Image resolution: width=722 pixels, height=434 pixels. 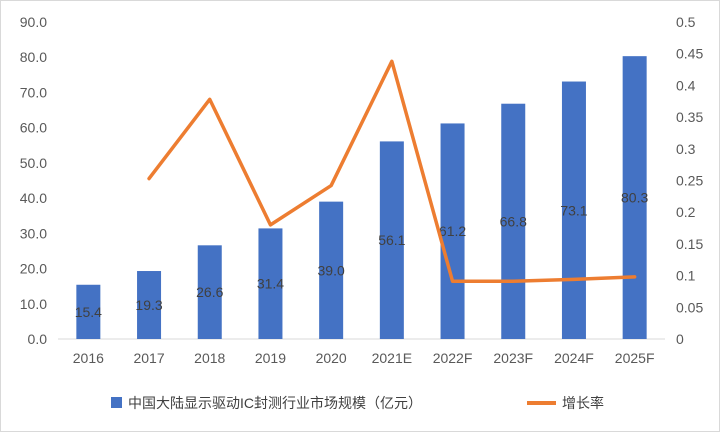 I want to click on legend-label-line: 增长率, so click(x=583, y=403).